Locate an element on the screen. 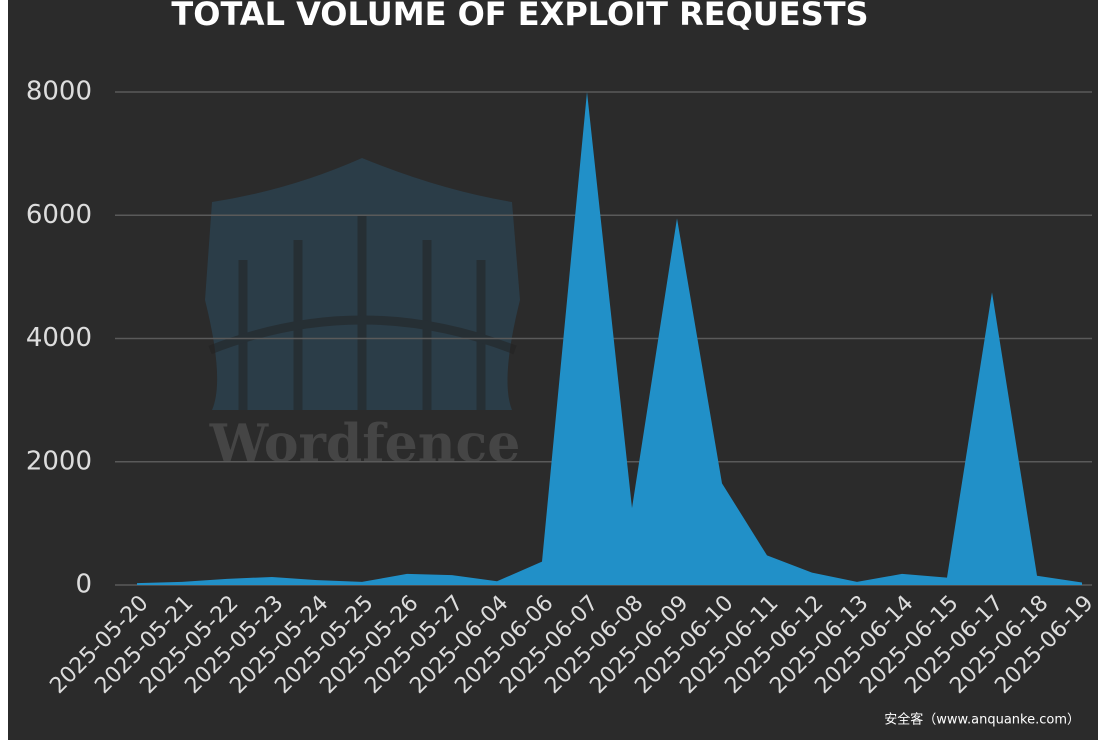  y-tick-label: 2000 is located at coordinates (59, 461).